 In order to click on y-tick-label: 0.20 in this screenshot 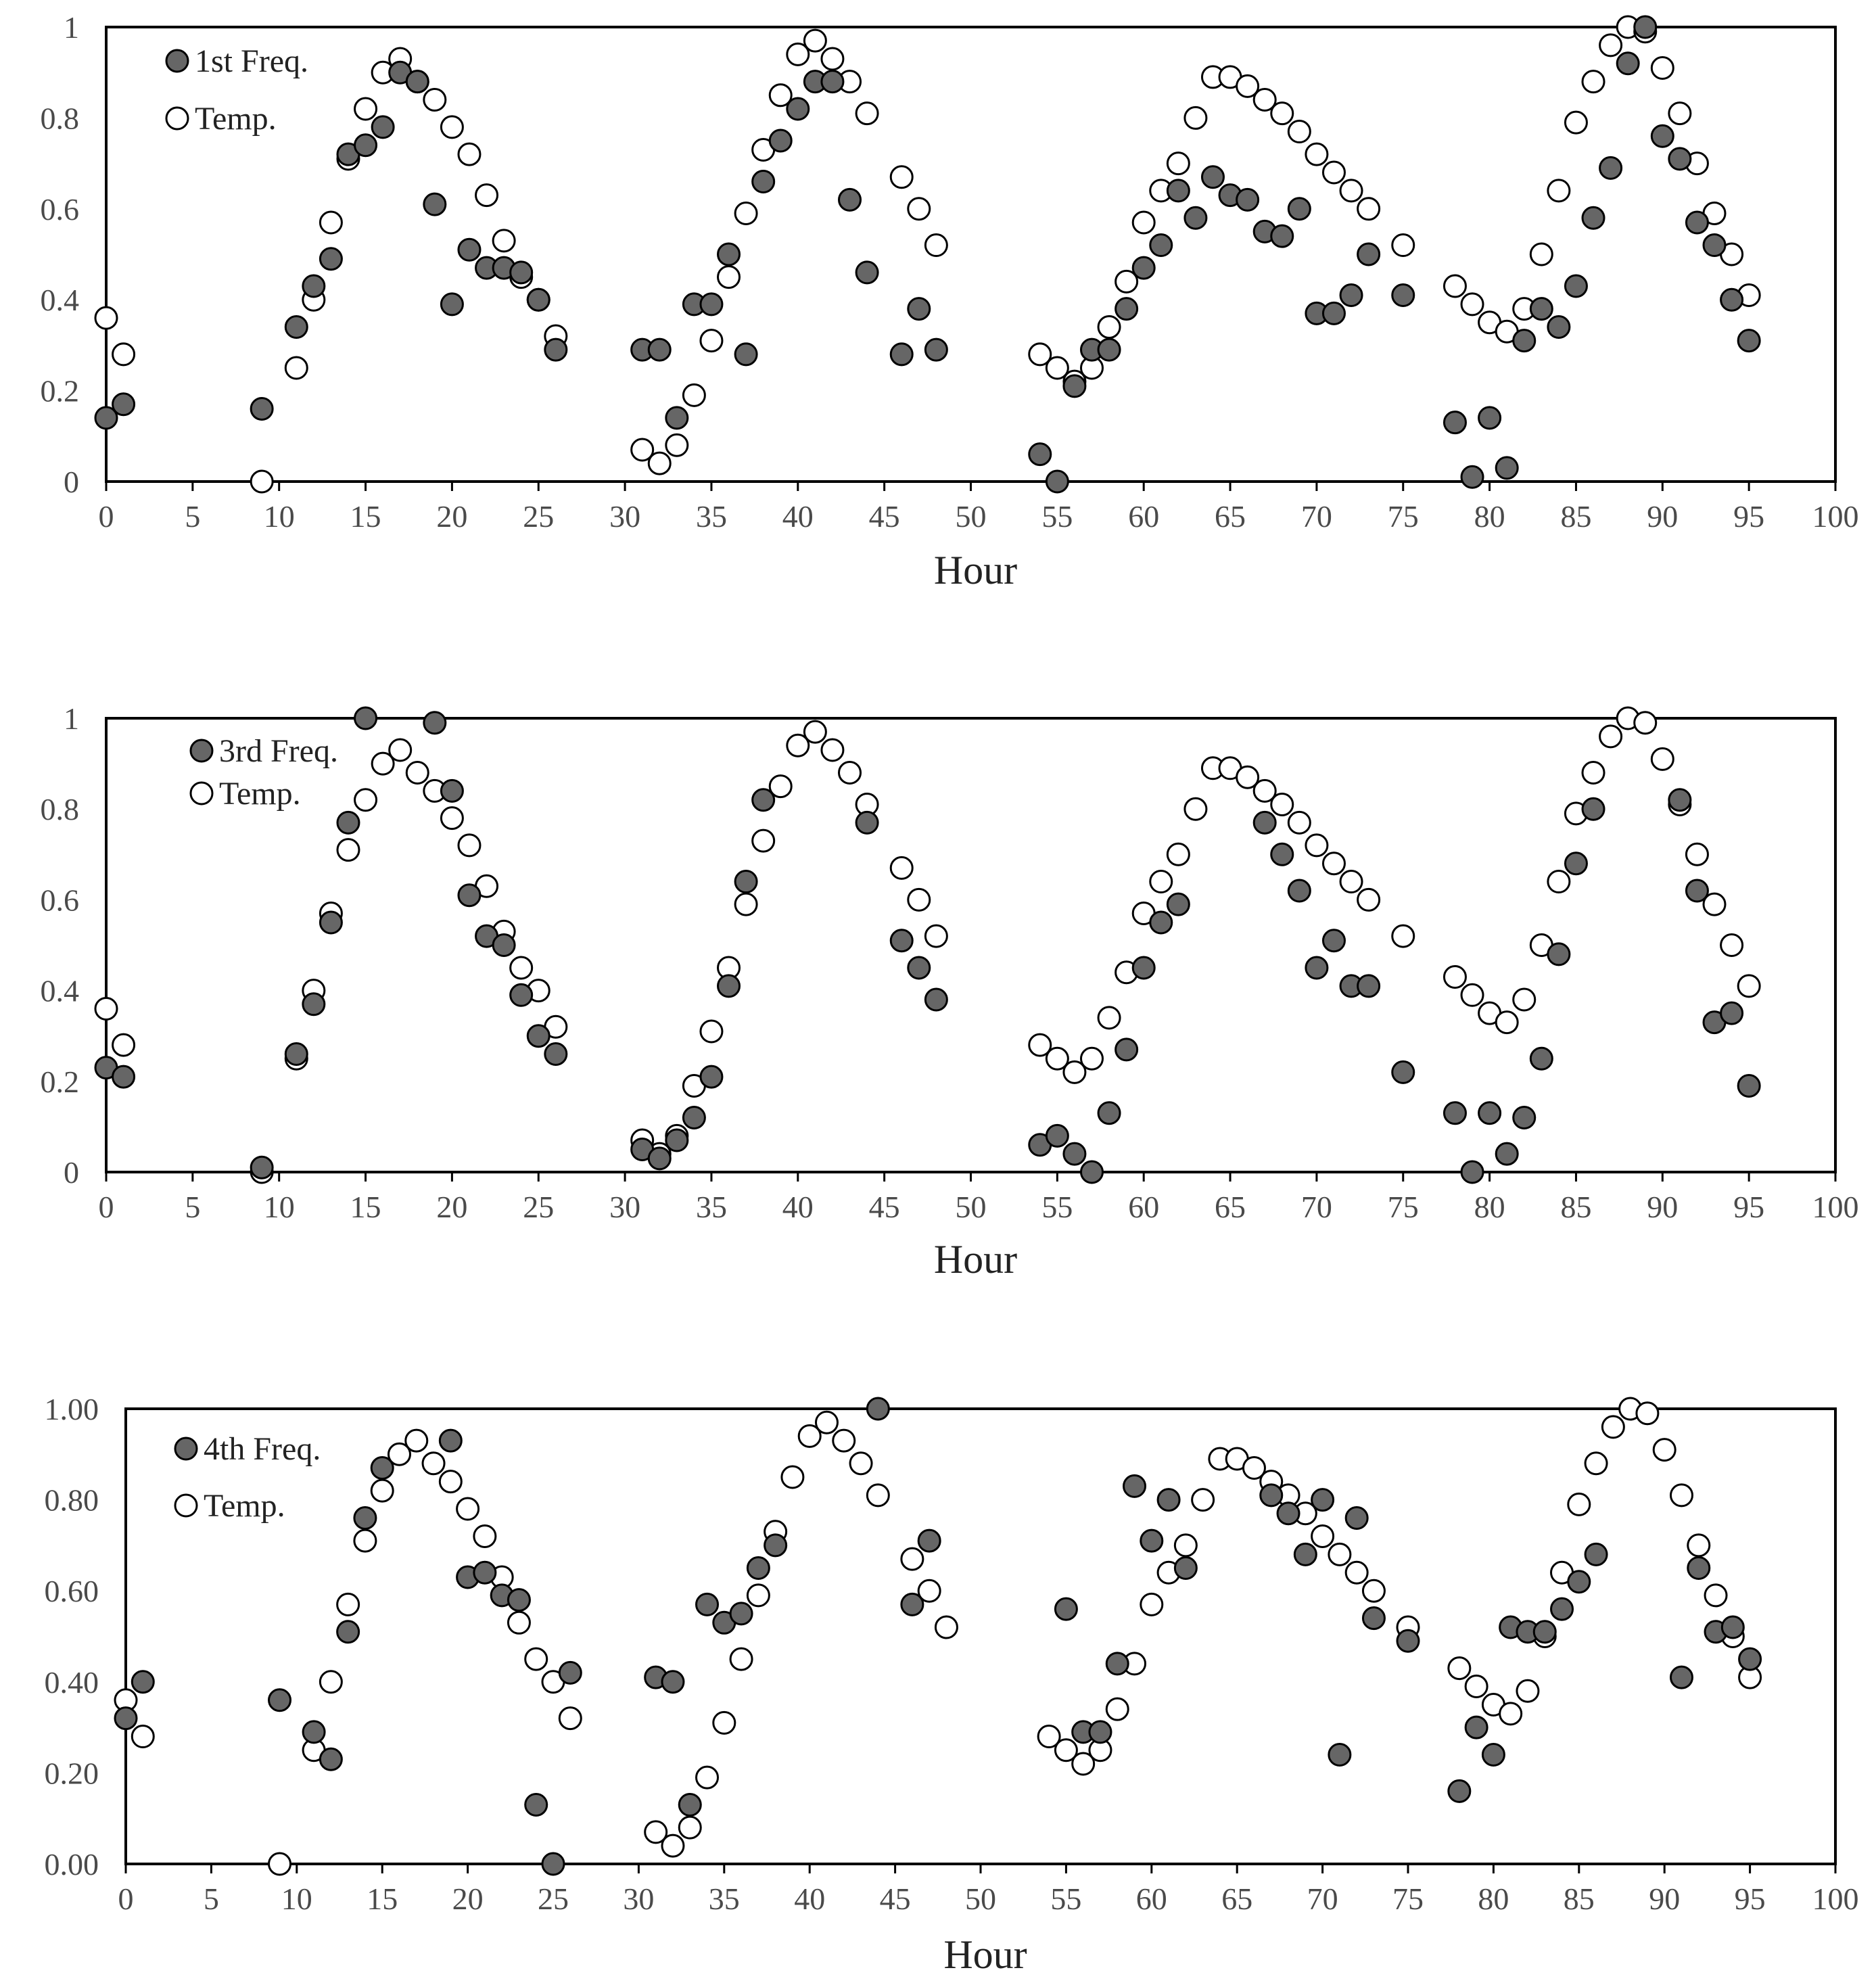, I will do `click(72, 1773)`.